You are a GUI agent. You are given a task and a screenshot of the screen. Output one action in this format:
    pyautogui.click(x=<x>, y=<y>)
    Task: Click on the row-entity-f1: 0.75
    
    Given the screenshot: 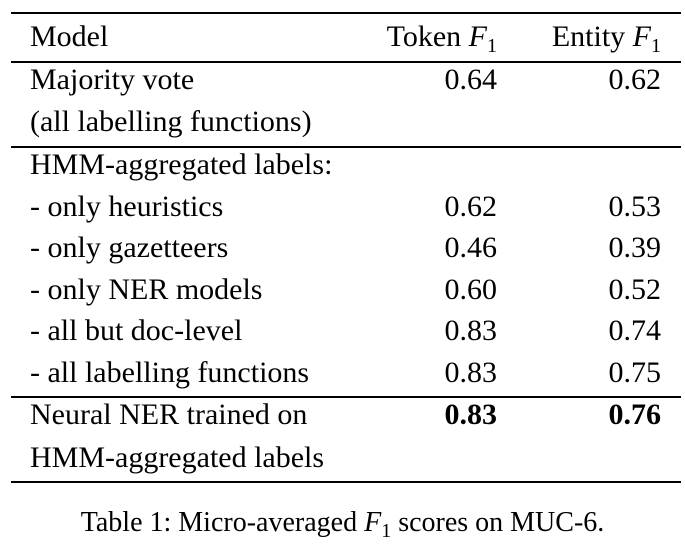 What is the action you would take?
    pyautogui.click(x=635, y=372)
    